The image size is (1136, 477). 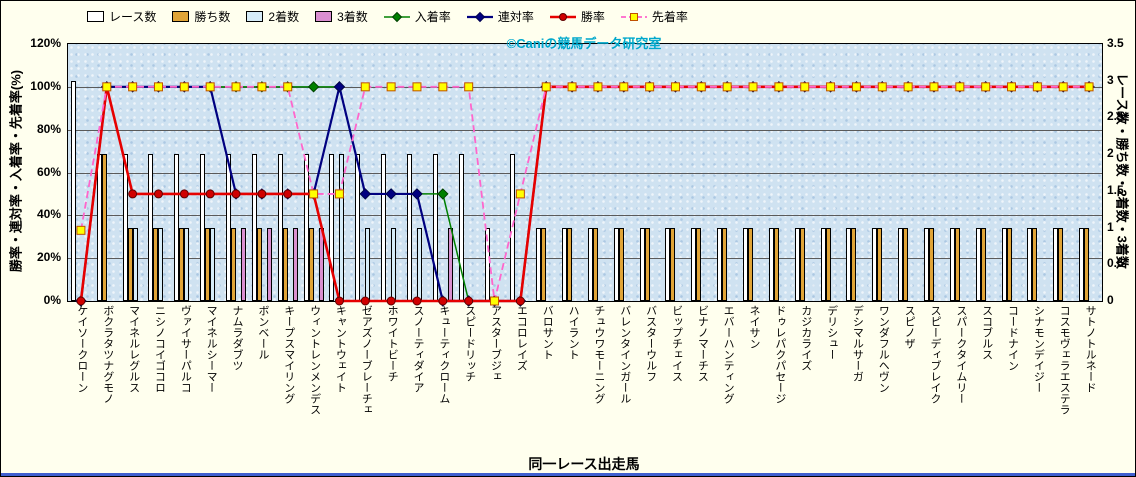 What do you see at coordinates (702, 343) in the screenshot?
I see `category-label: ビナノマーチス` at bounding box center [702, 343].